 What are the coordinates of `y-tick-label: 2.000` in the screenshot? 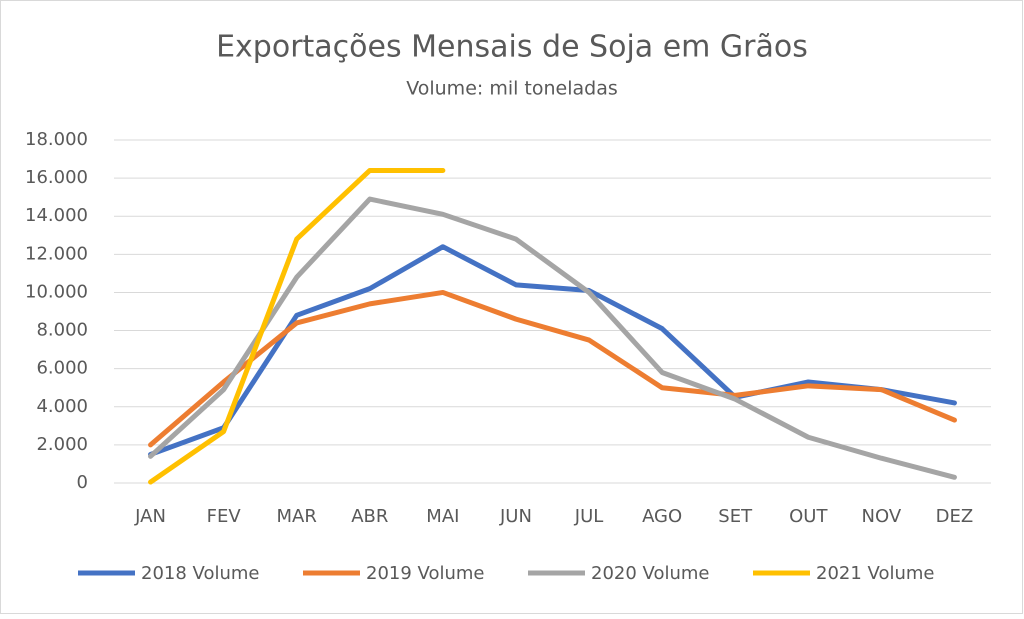 It's located at (62, 444).